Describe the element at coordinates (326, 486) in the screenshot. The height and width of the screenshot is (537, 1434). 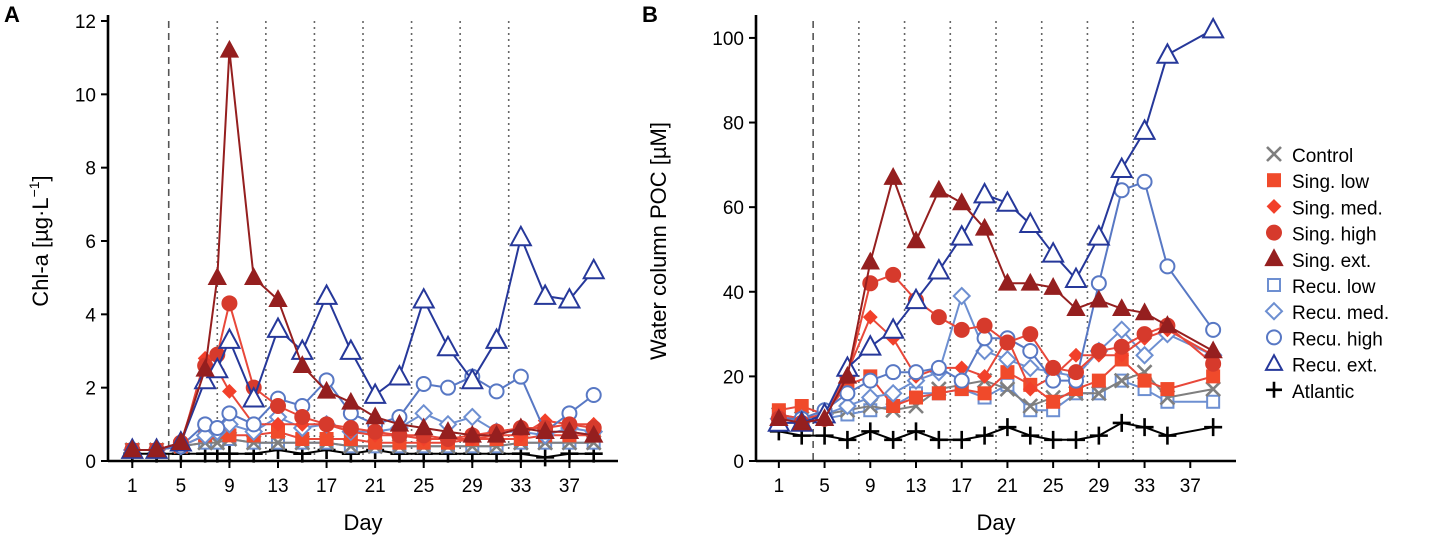
I see `x-tick-label: 17` at that location.